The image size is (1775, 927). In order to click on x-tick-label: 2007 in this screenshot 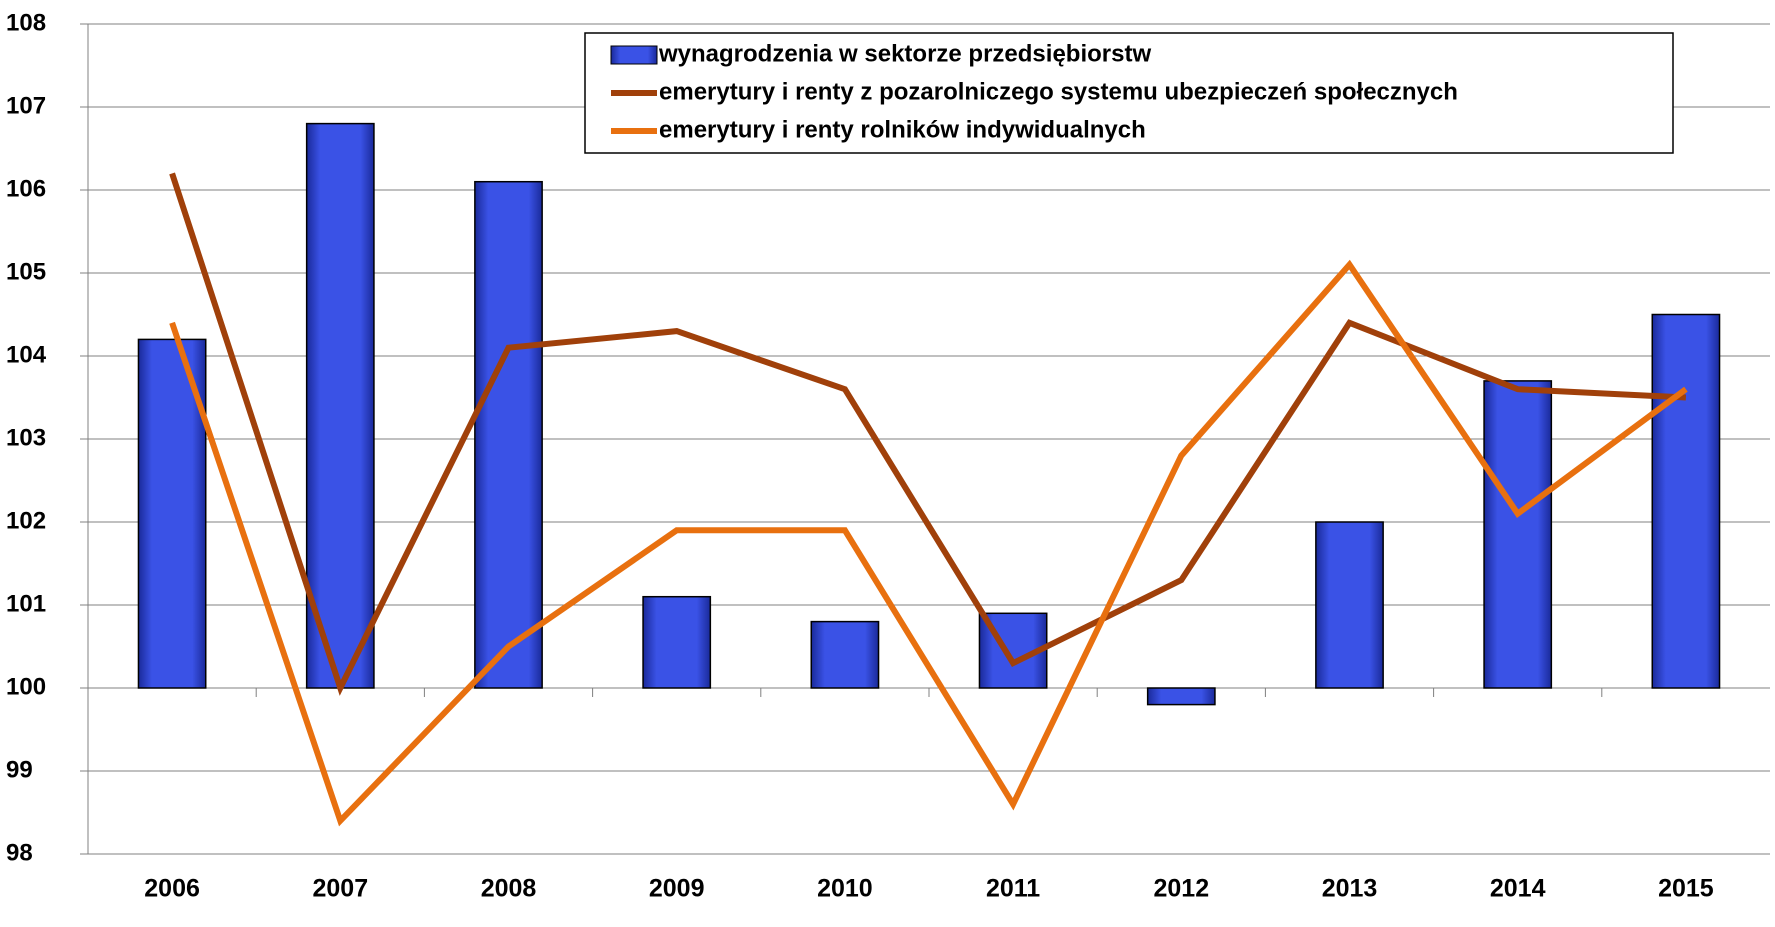, I will do `click(340, 889)`.